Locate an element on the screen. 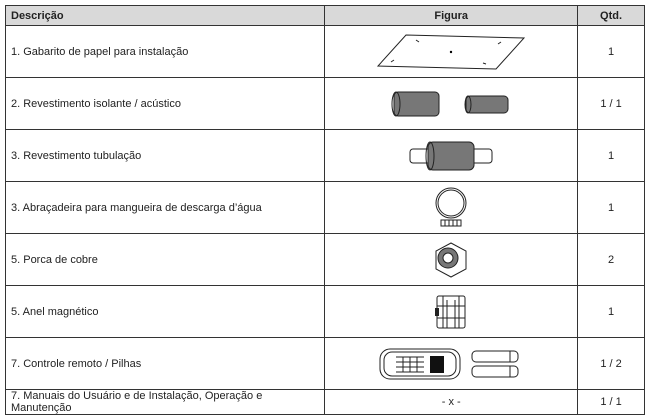 The image size is (649, 419). description: 1. Gabarito de papel para instalação is located at coordinates (165, 51).